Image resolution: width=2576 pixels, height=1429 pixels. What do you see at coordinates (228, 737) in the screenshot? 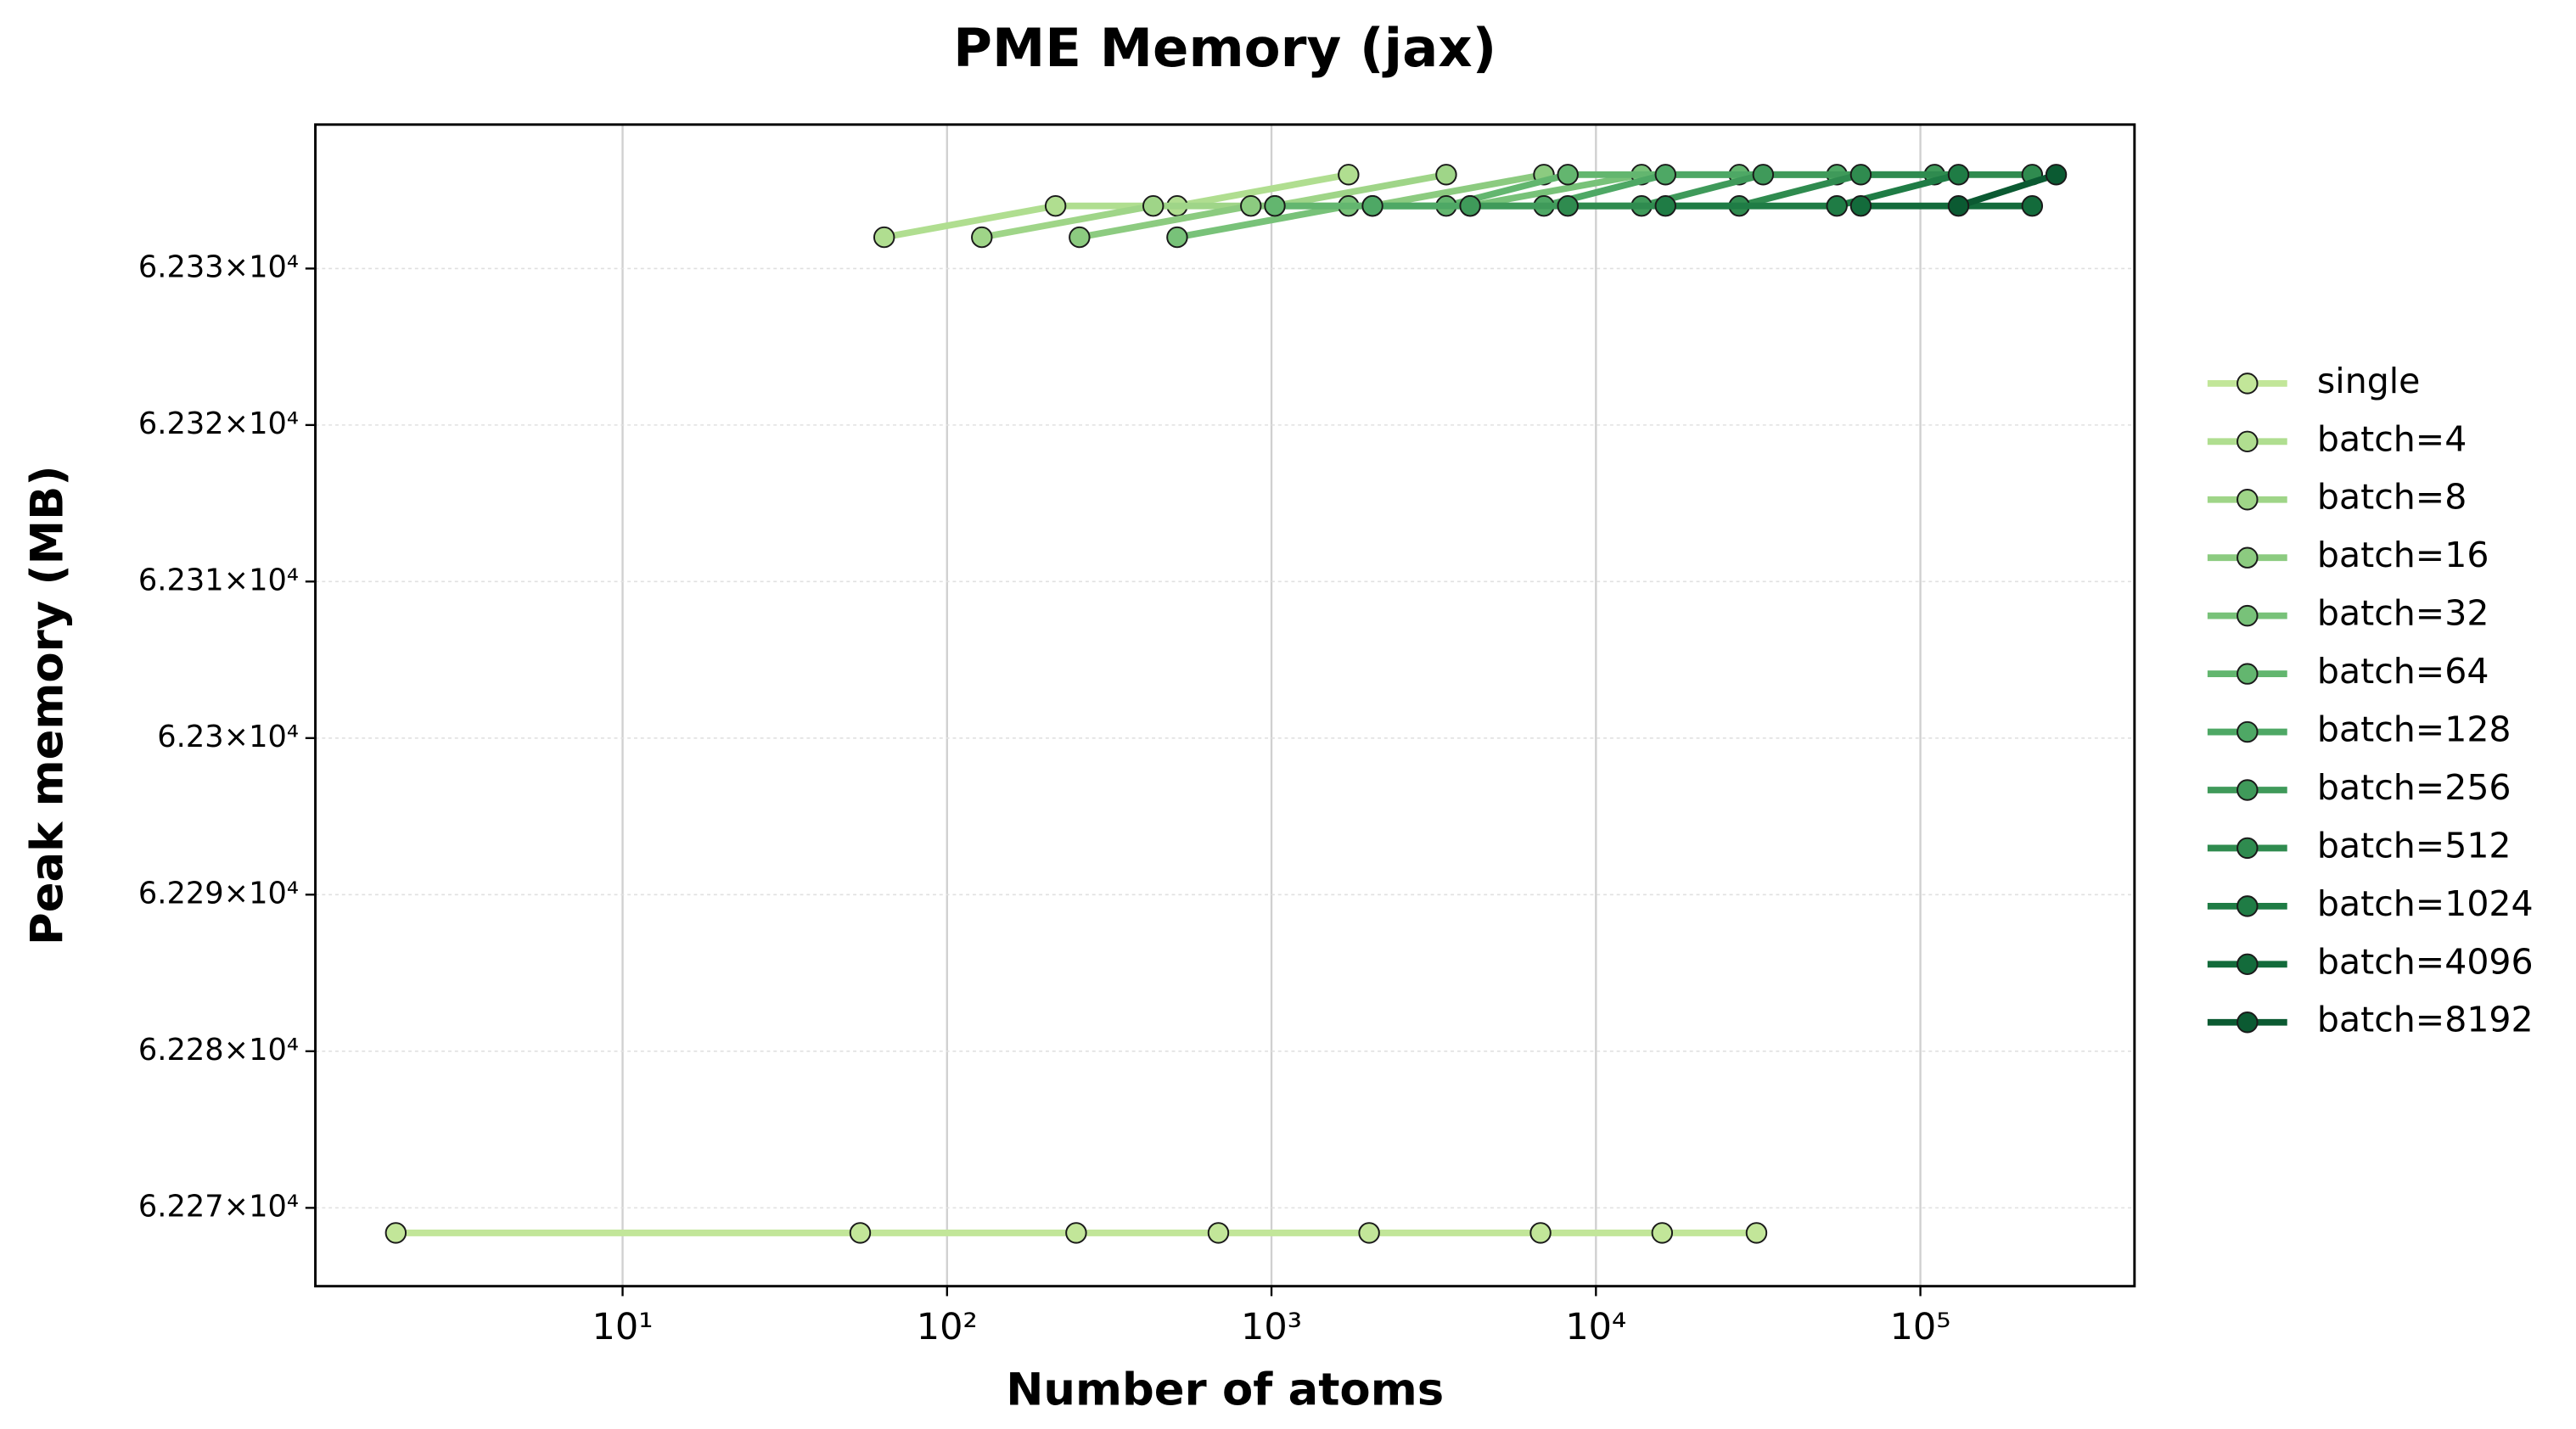
I see `y-tick-label: 6.23×10⁴` at bounding box center [228, 737].